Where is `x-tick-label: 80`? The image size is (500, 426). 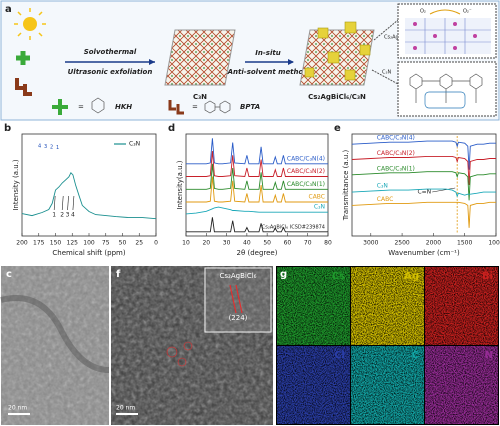 x-tick-label: 80 is located at coordinates (328, 243).